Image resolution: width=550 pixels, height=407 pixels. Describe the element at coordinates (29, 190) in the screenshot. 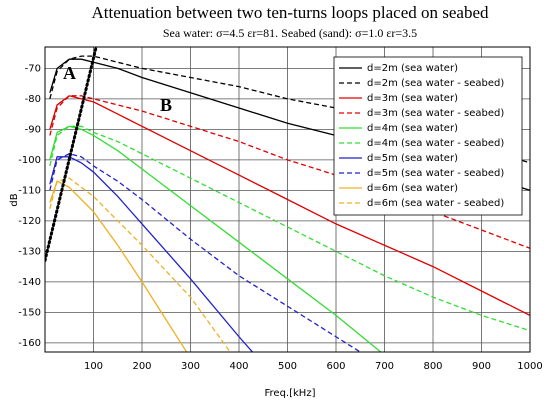

I see `y-tick-label: -110` at that location.